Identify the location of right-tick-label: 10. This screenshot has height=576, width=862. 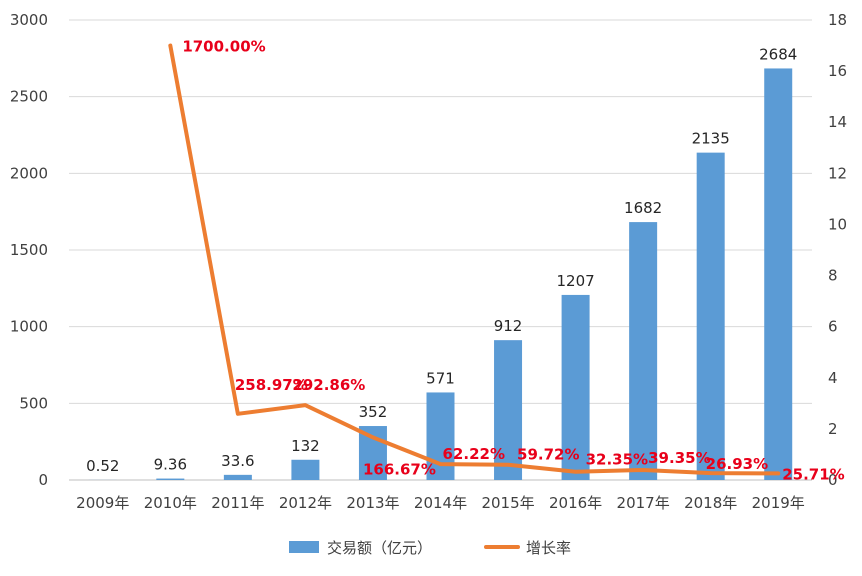
(837, 224).